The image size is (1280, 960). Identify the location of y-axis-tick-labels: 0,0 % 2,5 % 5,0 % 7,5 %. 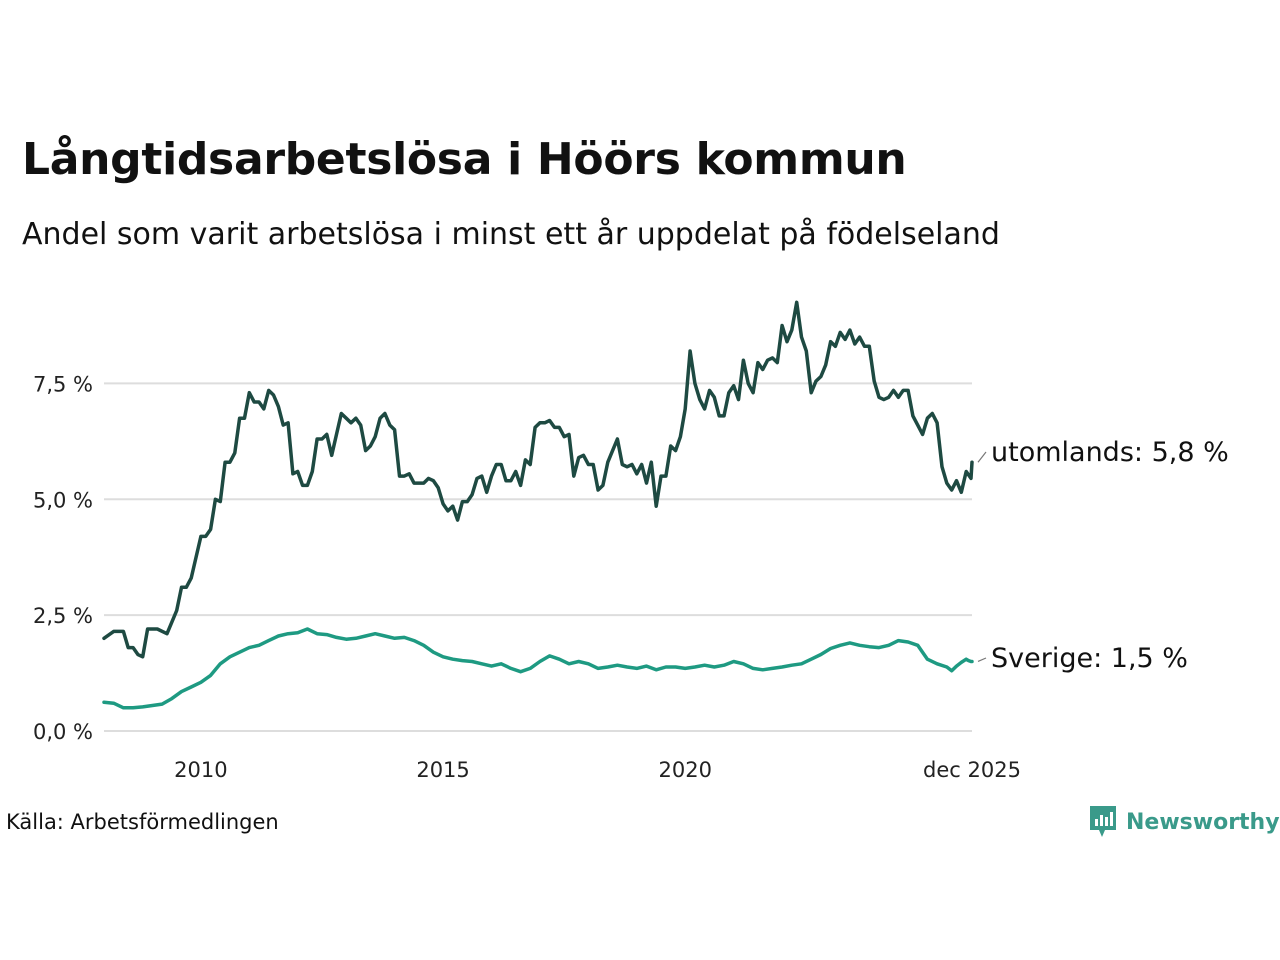
(63, 558).